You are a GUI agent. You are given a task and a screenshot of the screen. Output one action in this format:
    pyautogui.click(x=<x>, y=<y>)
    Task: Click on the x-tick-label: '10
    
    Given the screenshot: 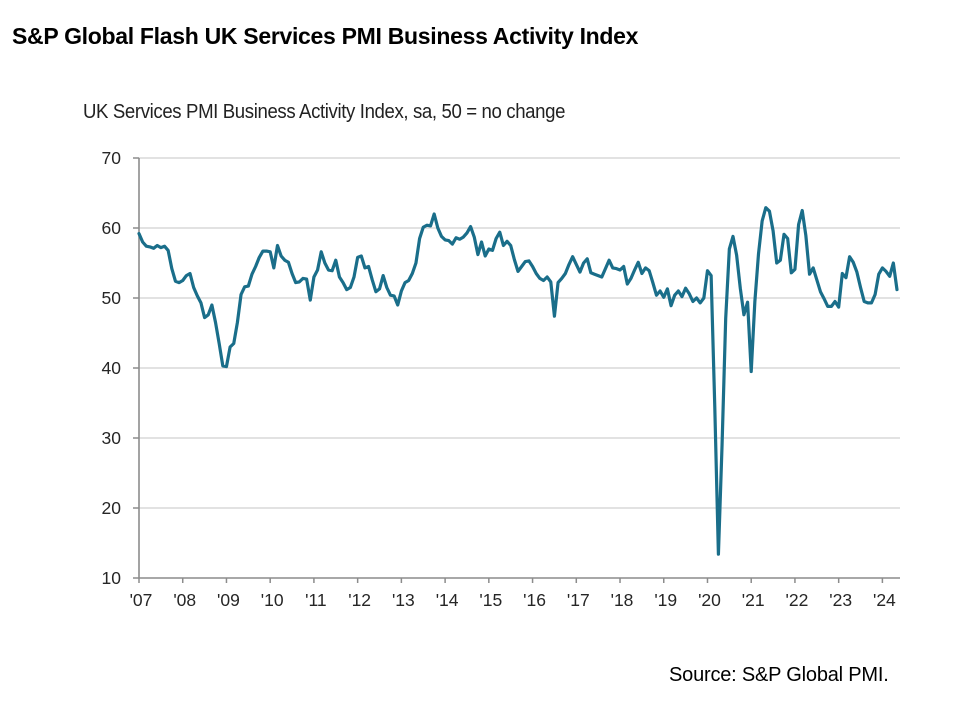 What is the action you would take?
    pyautogui.click(x=272, y=600)
    